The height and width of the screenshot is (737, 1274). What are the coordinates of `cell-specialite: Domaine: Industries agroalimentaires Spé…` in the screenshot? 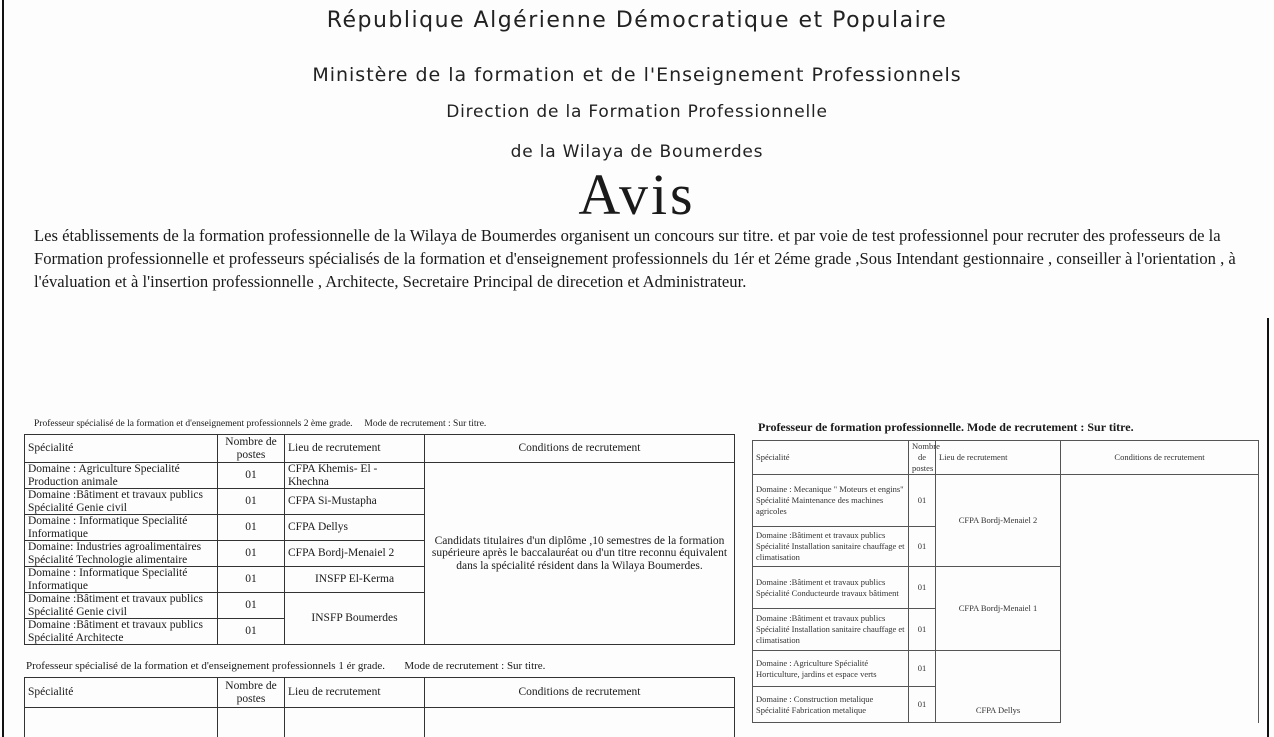 It's located at (121, 553).